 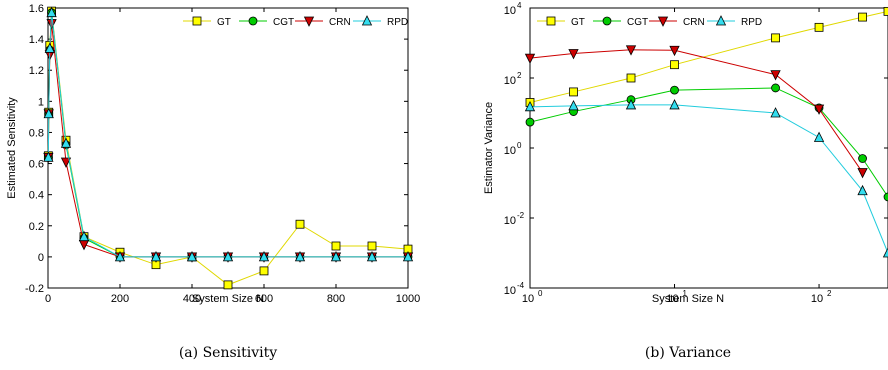 What do you see at coordinates (519, 5) in the screenshot?
I see `y-tick-exponent-4: 4` at bounding box center [519, 5].